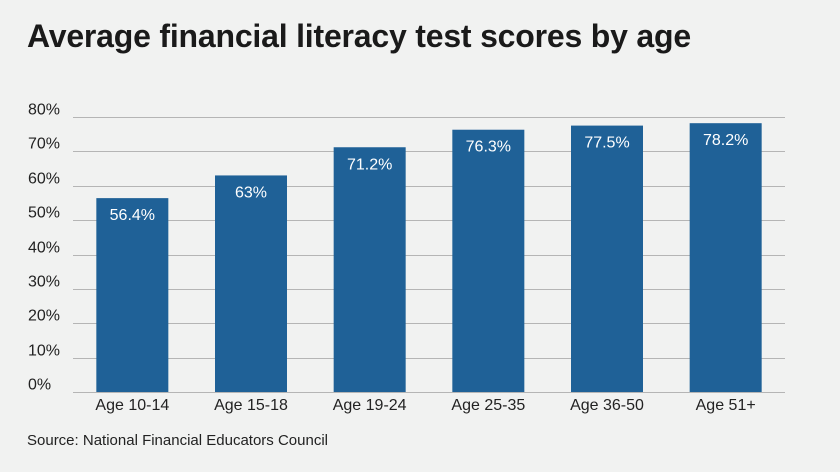 The height and width of the screenshot is (472, 840). I want to click on x-category-label: Age 15-18, so click(251, 405).